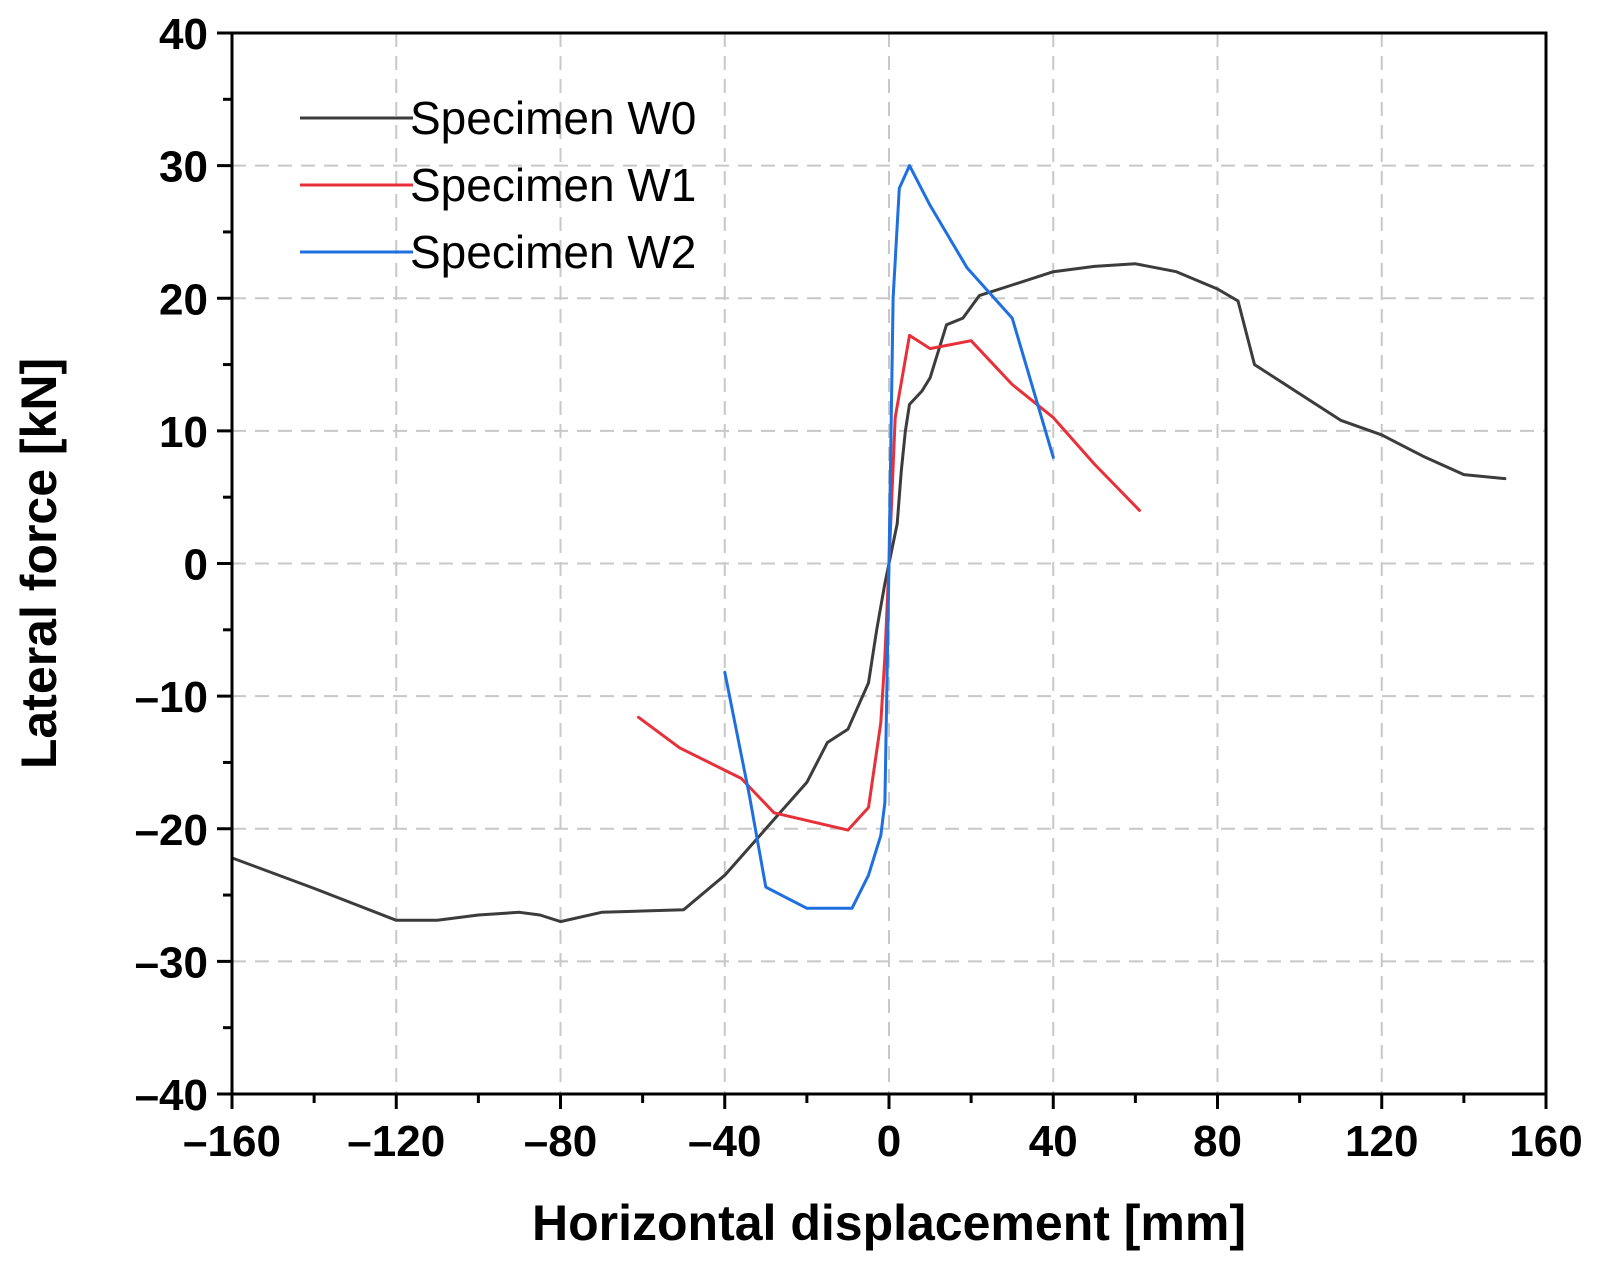 The height and width of the screenshot is (1273, 1600). What do you see at coordinates (1217, 1141) in the screenshot?
I see `x-tick-label: 80` at bounding box center [1217, 1141].